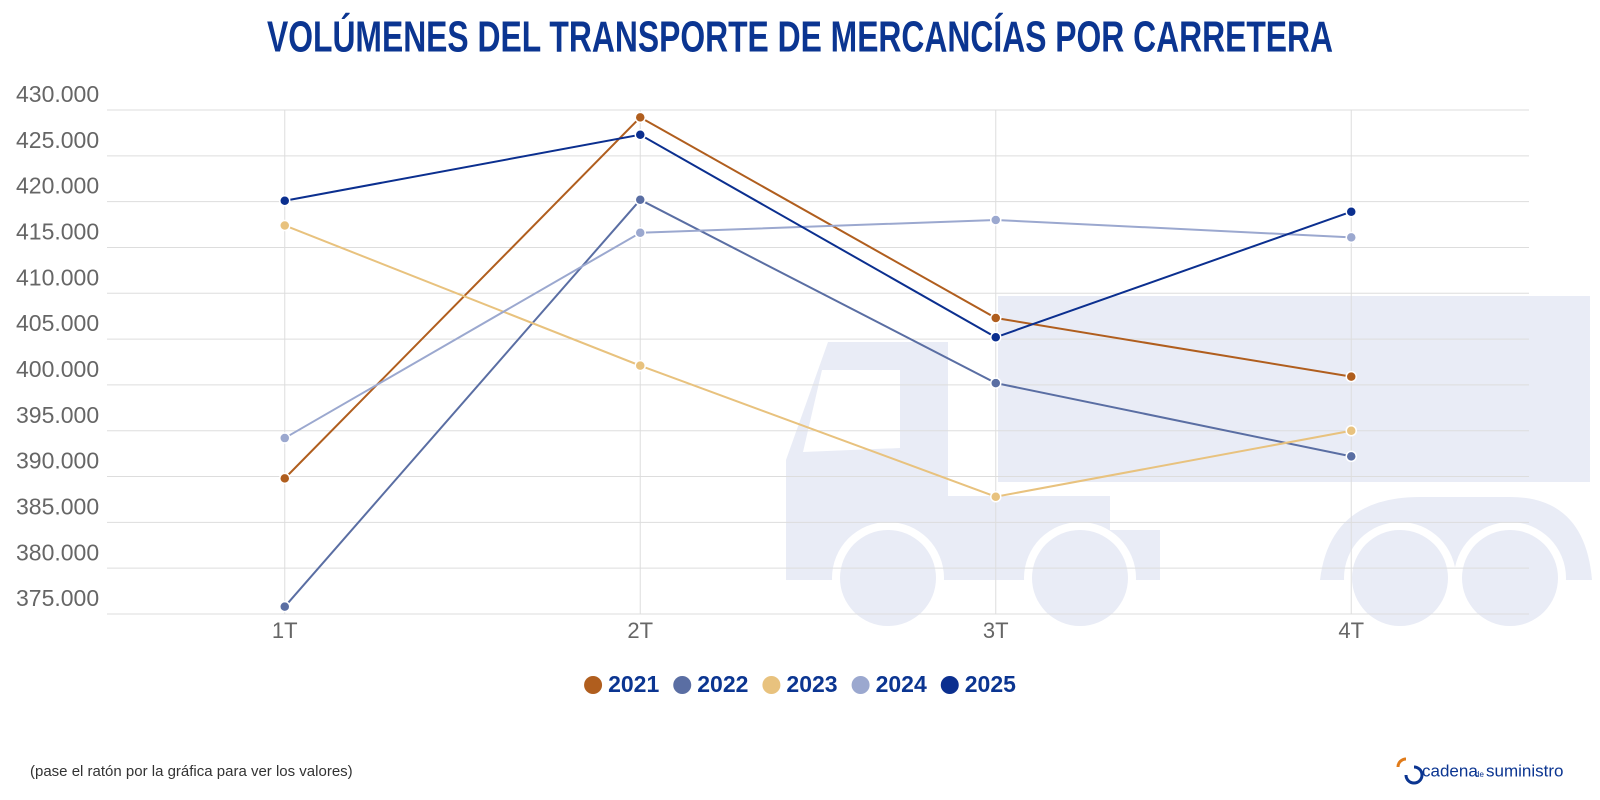  What do you see at coordinates (640, 630) in the screenshot?
I see `x-tick-label: 2T` at bounding box center [640, 630].